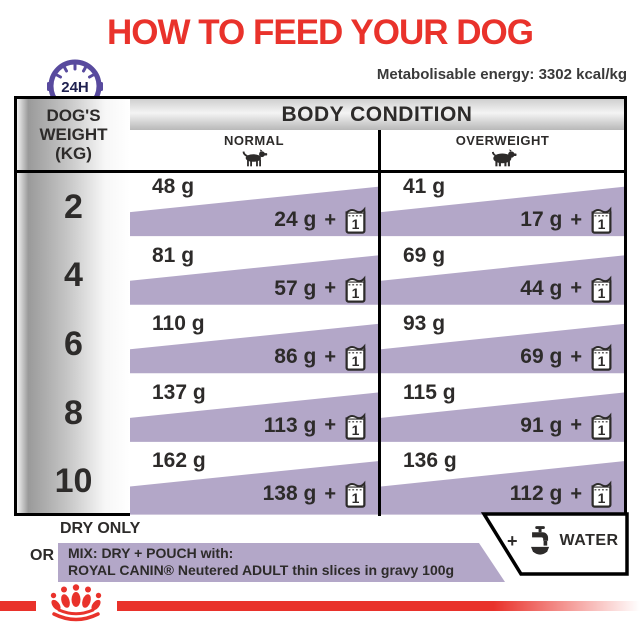  I want to click on mix-amount-row: 91 g + 1, so click(566, 426).